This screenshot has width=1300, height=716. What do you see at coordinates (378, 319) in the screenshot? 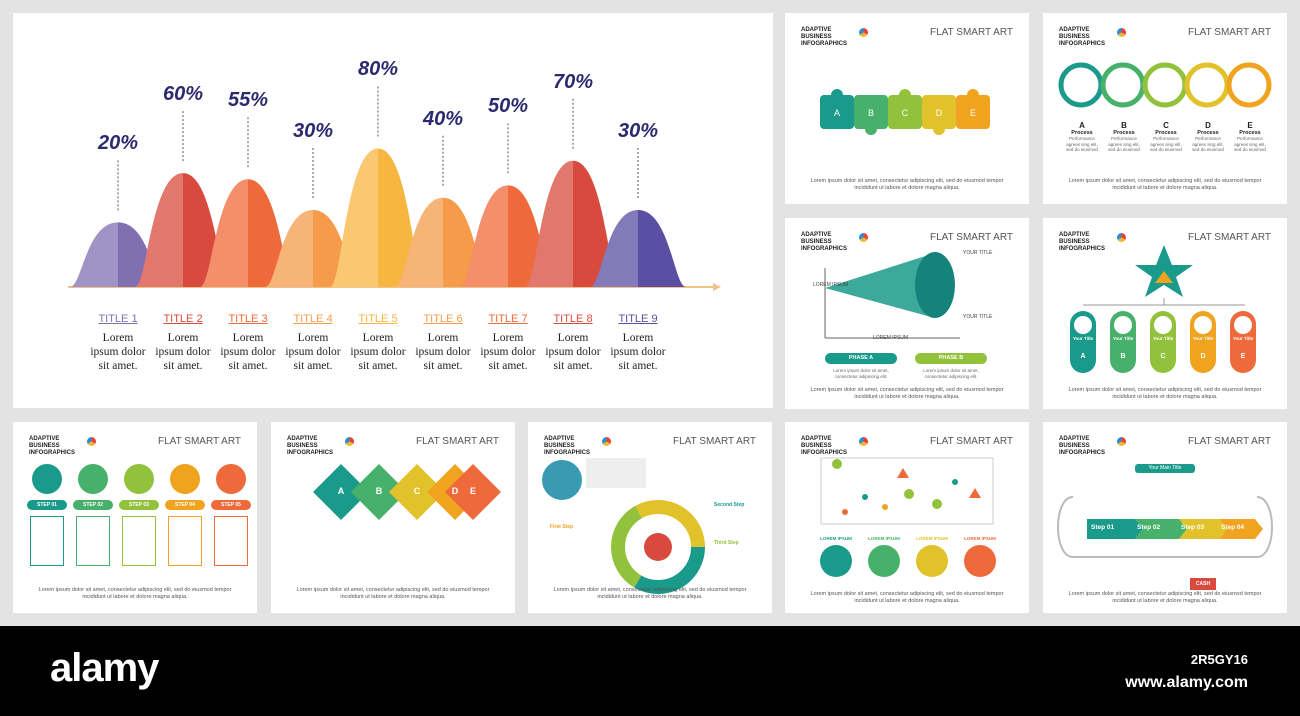
I see `column-title: TITLE 5` at bounding box center [378, 319].